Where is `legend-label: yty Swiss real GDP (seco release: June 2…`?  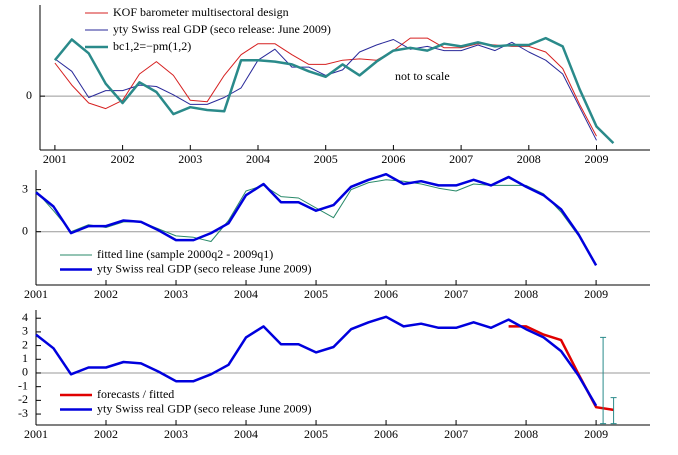
legend-label: yty Swiss real GDP (seco release: June 2… is located at coordinates (222, 29).